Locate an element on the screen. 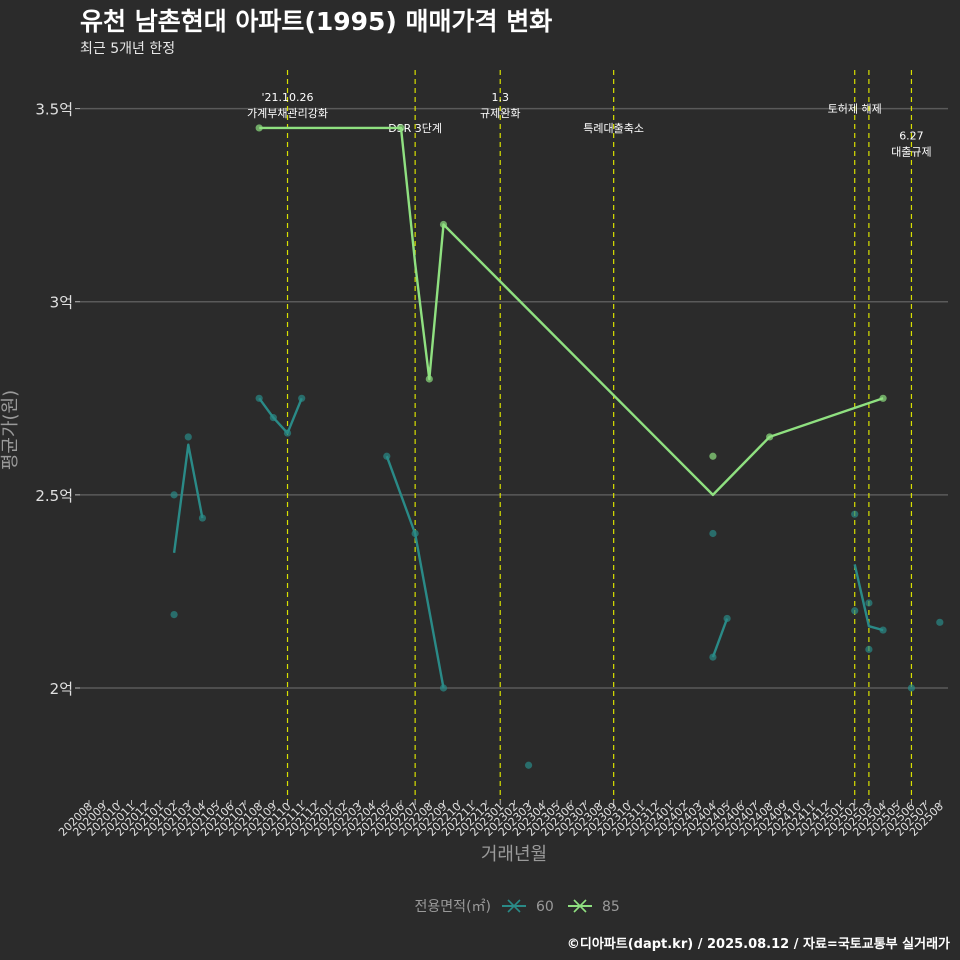  event-label: 1.3 is located at coordinates (500, 97).